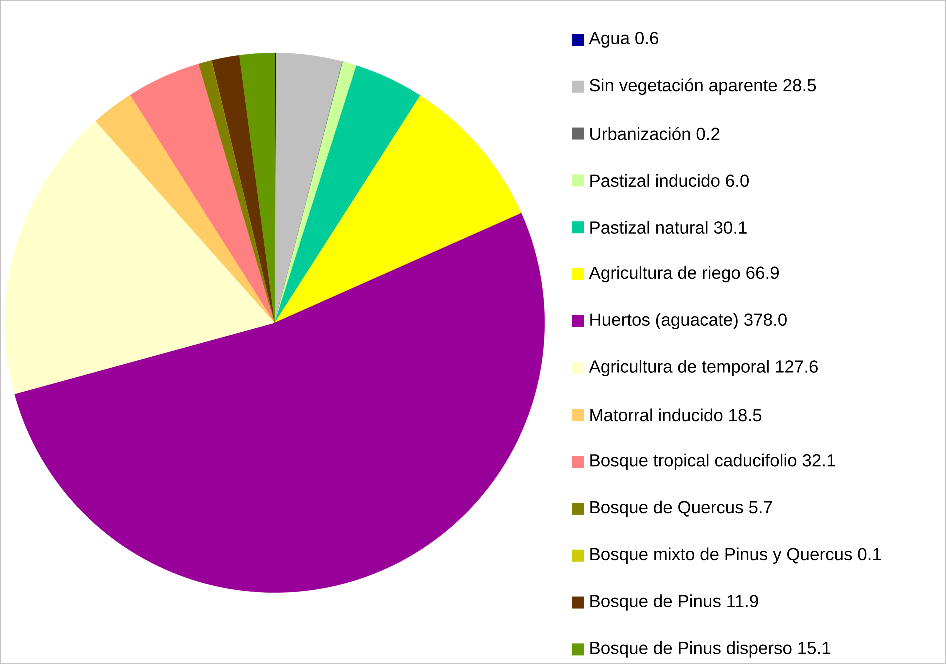 This screenshot has width=946, height=664. Describe the element at coordinates (688, 321) in the screenshot. I see `legend-label: Huertos (aguacate) 378.0` at that location.